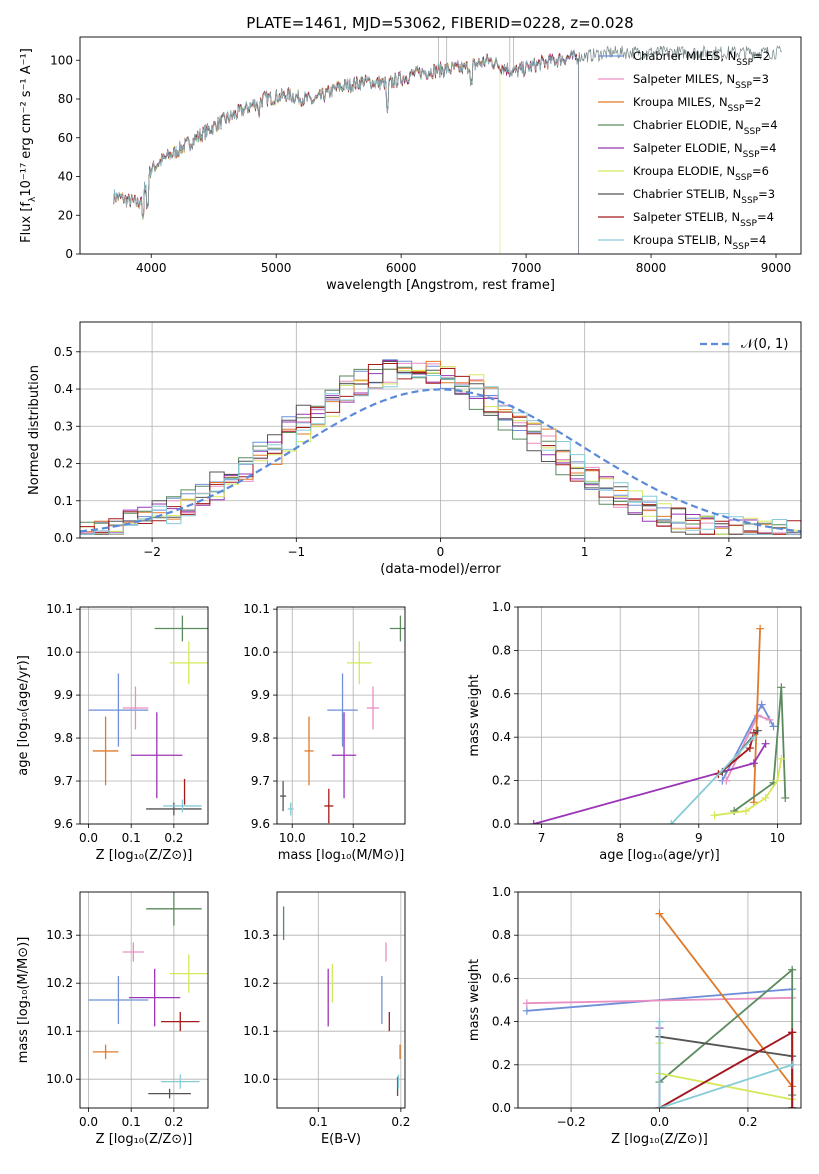  What do you see at coordinates (61, 60) in the screenshot?
I see `y-tick-label: 100` at bounding box center [61, 60].